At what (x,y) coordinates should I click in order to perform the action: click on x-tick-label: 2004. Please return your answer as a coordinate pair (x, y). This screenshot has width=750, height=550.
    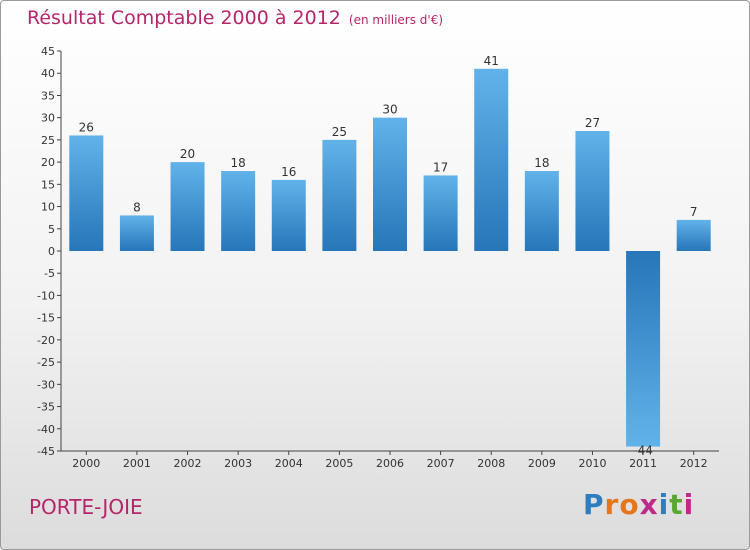
    Looking at the image, I should click on (289, 463).